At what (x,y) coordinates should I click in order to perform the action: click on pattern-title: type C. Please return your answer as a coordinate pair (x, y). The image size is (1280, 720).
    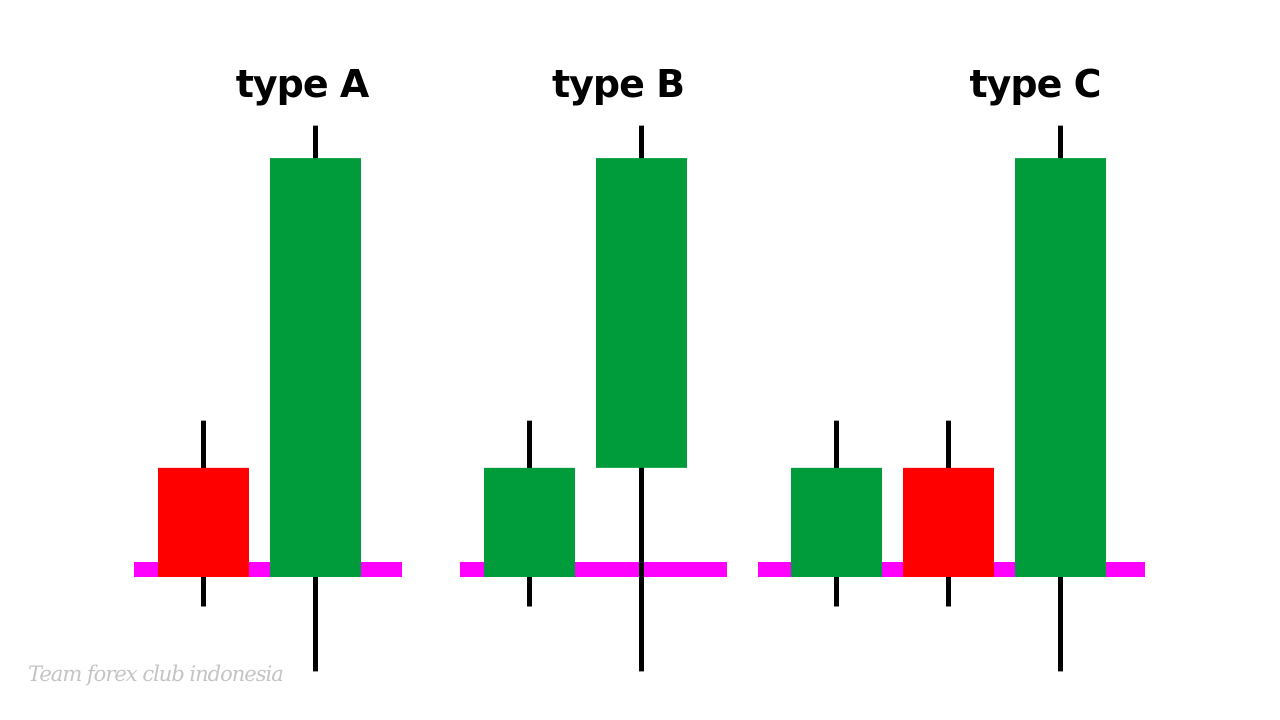
    Looking at the image, I should click on (1034, 84).